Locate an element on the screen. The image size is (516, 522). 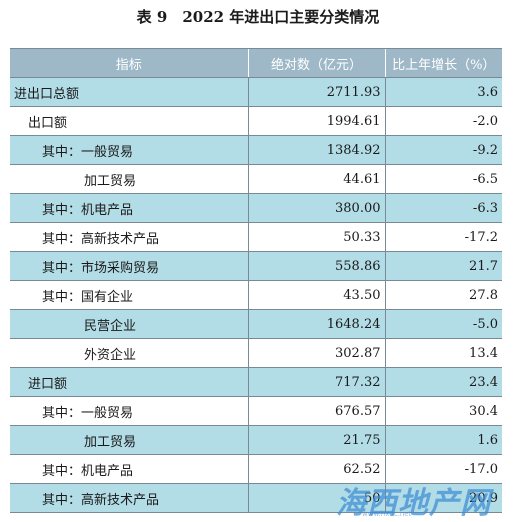
row-label: 进出口总额 is located at coordinates (129, 92).